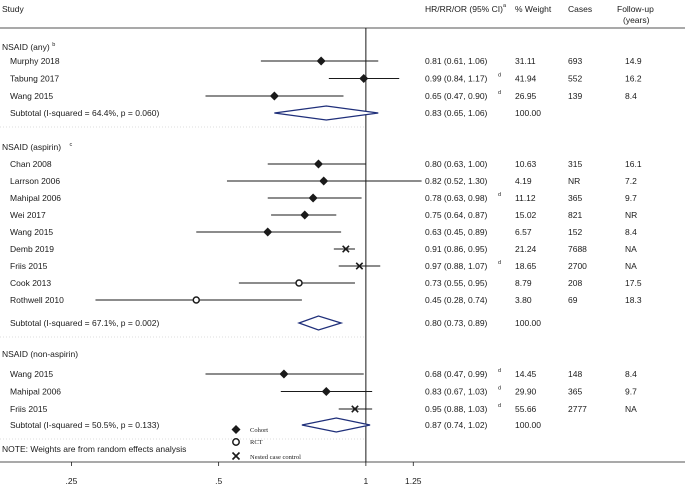  Describe the element at coordinates (631, 181) in the screenshot. I see `study-followup: 7.2` at that location.